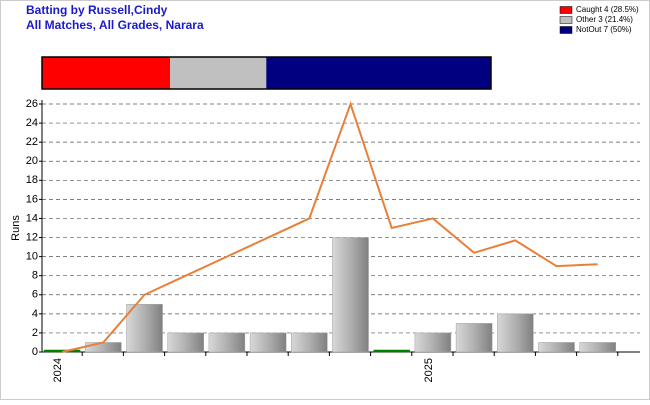 The image size is (650, 405). I want to click on y-tick-label: 0, so click(35, 352).